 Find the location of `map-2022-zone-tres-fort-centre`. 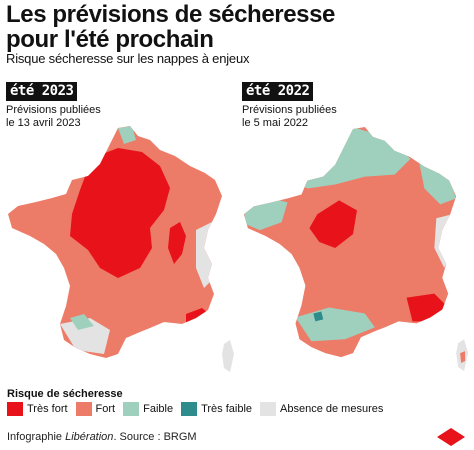

map-2022-zone-tres-fort-centre is located at coordinates (333, 224).